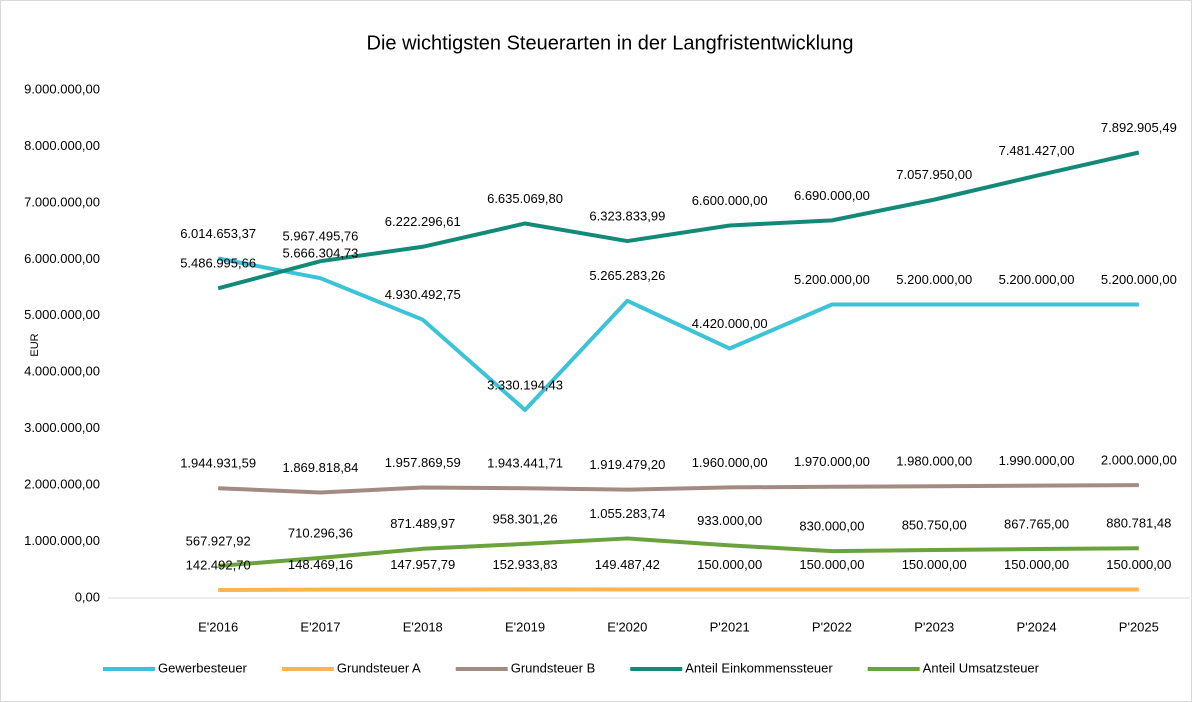  I want to click on data-label: 1.960.000,00, so click(730, 462).